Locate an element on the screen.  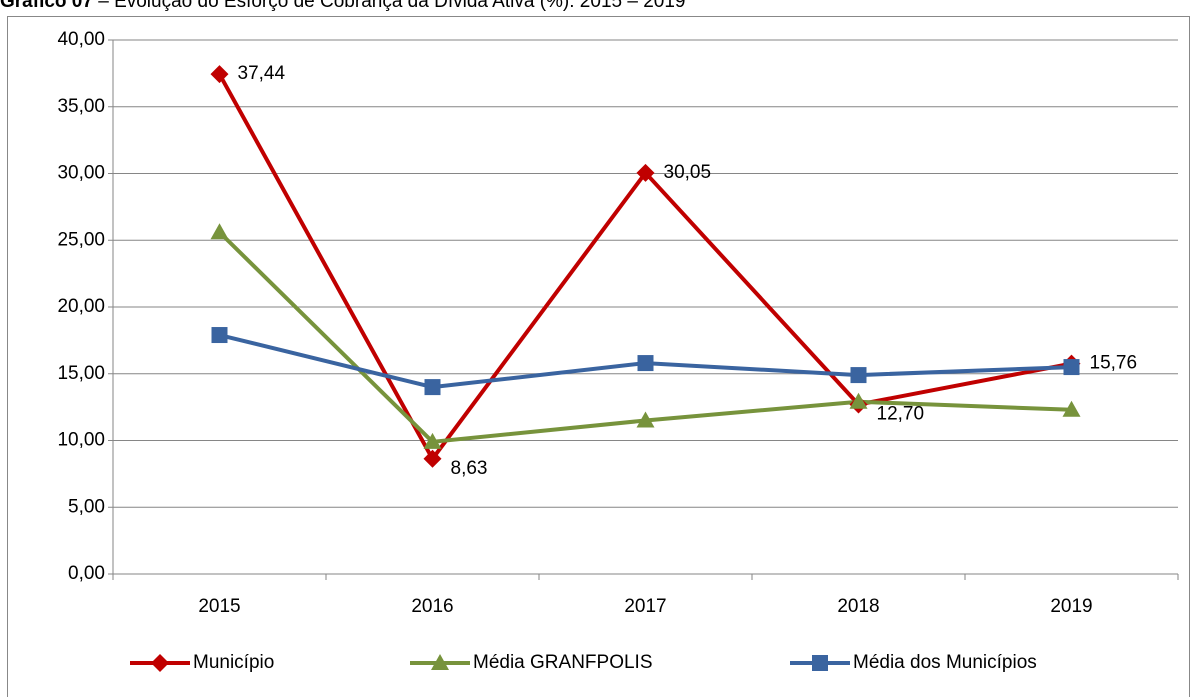
y-tick-label: 15,00 is located at coordinates (81, 373).